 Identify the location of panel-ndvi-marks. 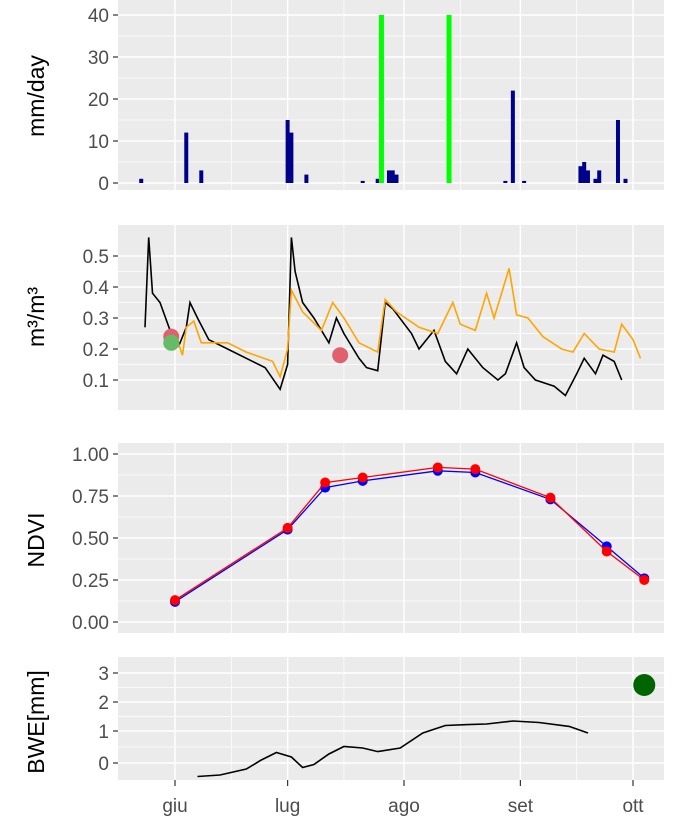
(410, 534).